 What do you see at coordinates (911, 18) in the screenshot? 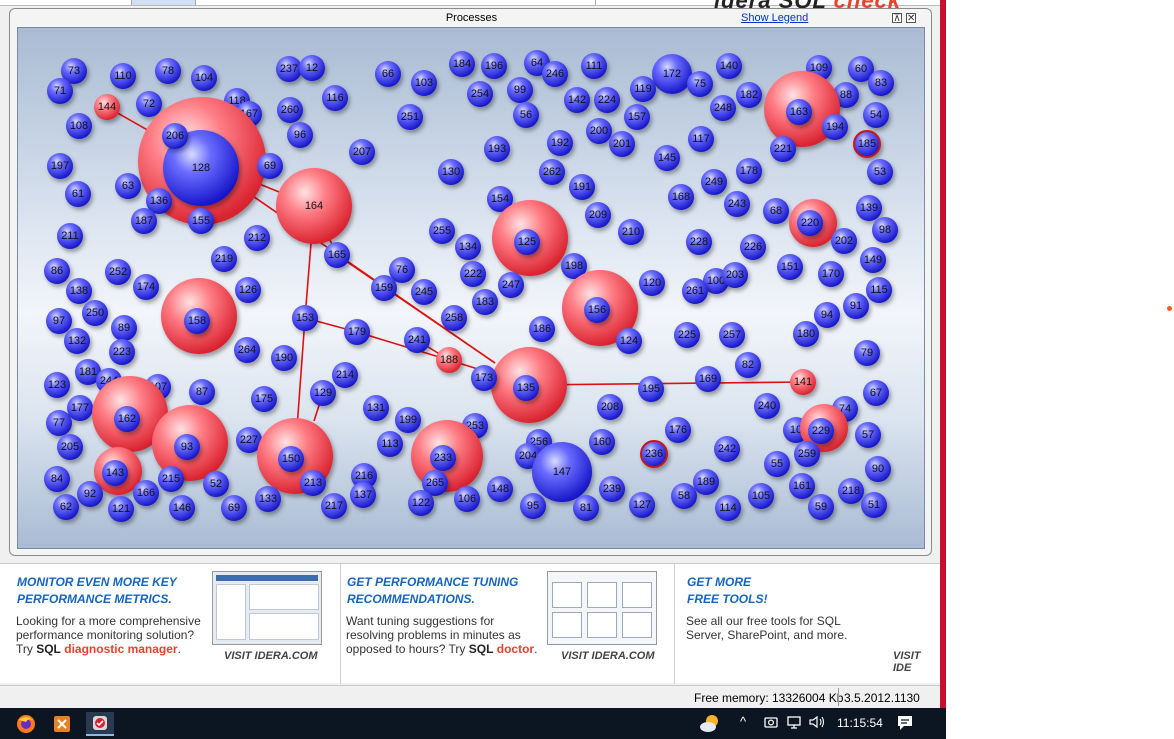
I see `close-icon: ✕` at bounding box center [911, 18].